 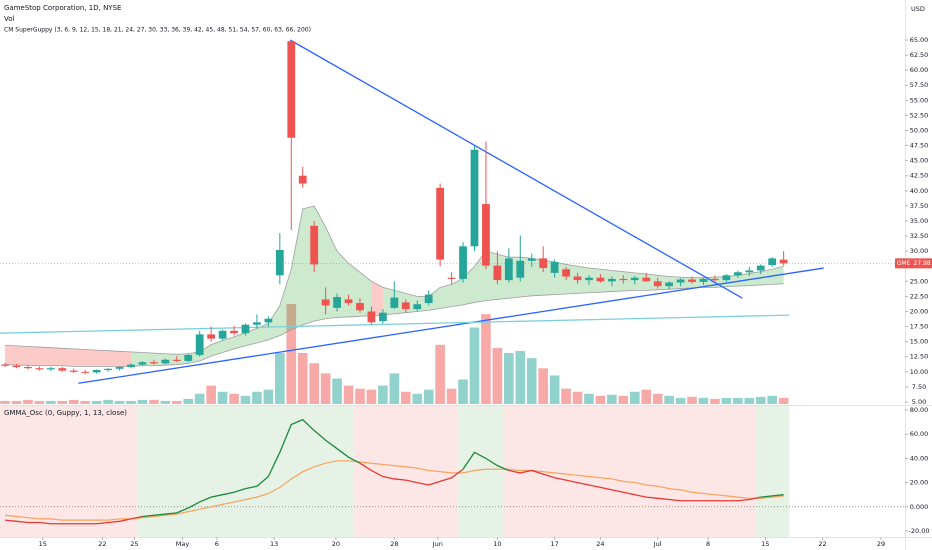 What do you see at coordinates (134, 544) in the screenshot?
I see `x-tick-label: 25` at bounding box center [134, 544].